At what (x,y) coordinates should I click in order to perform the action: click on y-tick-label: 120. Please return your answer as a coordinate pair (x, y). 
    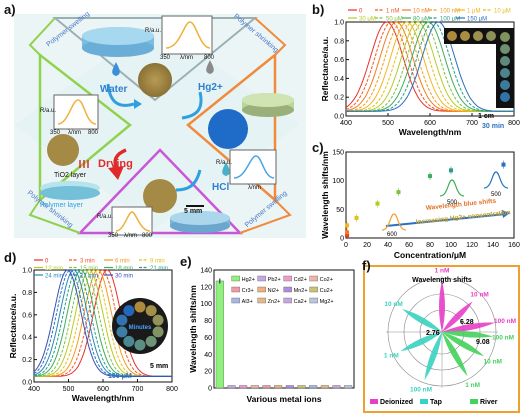
    Looking at the image, I should click on (206, 287).